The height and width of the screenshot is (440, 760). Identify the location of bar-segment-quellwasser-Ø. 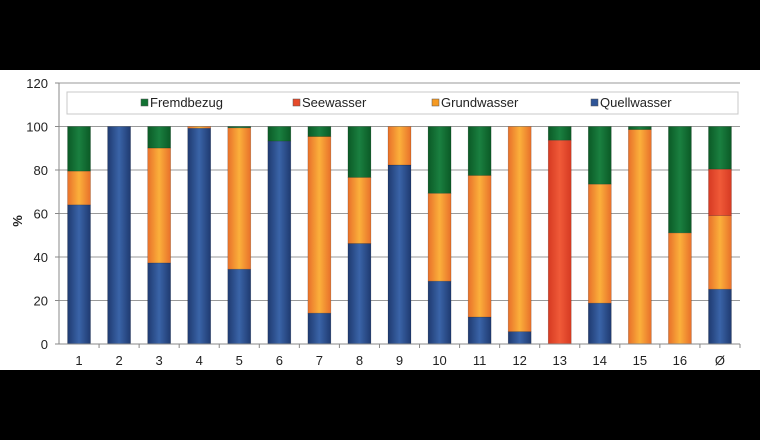
(720, 316).